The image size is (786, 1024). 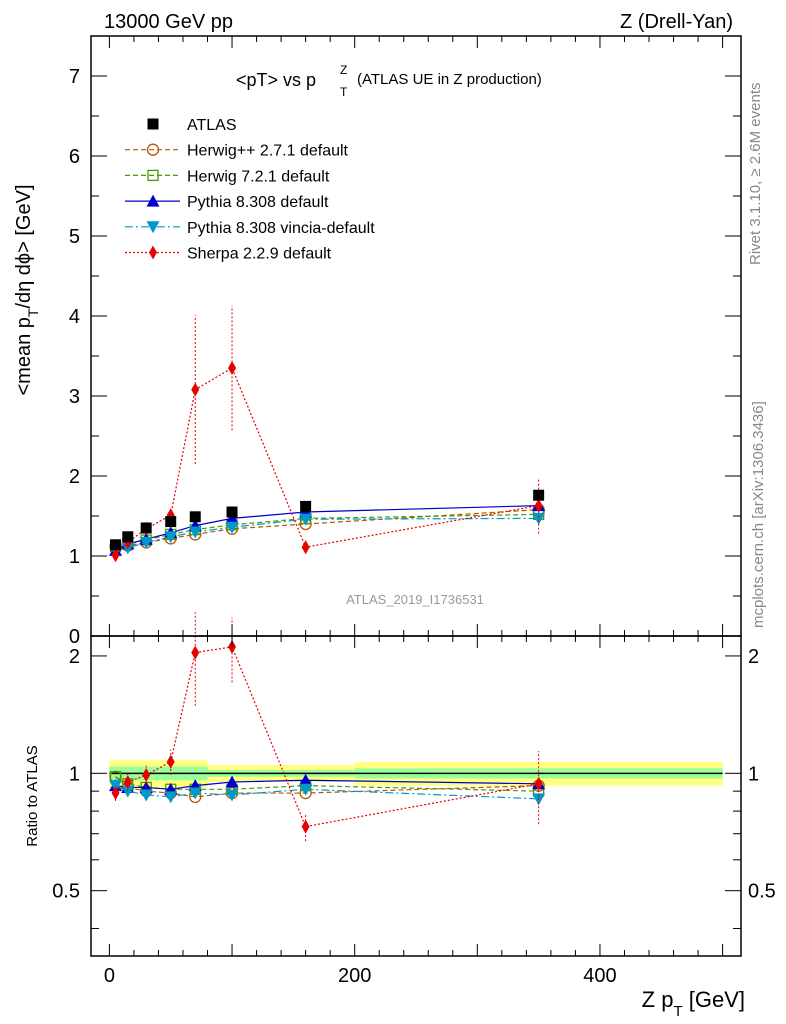 What do you see at coordinates (281, 228) in the screenshot?
I see `legend-label: Pythia 8.308 vincia-default` at bounding box center [281, 228].